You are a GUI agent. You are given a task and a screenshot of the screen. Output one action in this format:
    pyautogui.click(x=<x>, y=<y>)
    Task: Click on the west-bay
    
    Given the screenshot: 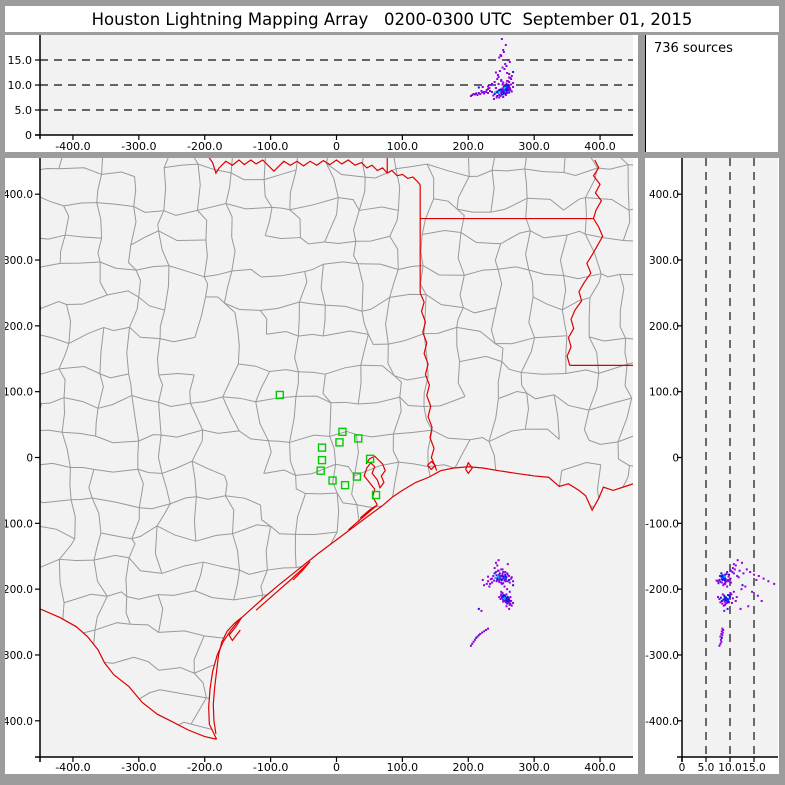 What is the action you would take?
    pyautogui.click(x=362, y=517)
    